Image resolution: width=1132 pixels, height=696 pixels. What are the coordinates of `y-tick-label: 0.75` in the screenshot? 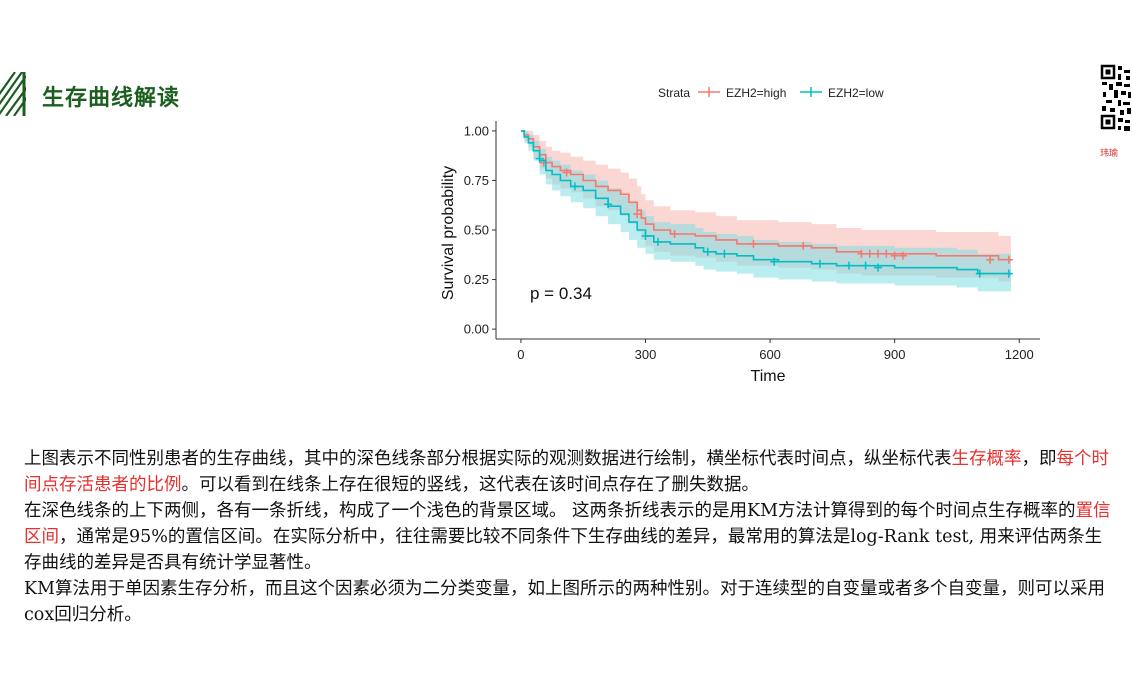 It's located at (476, 180).